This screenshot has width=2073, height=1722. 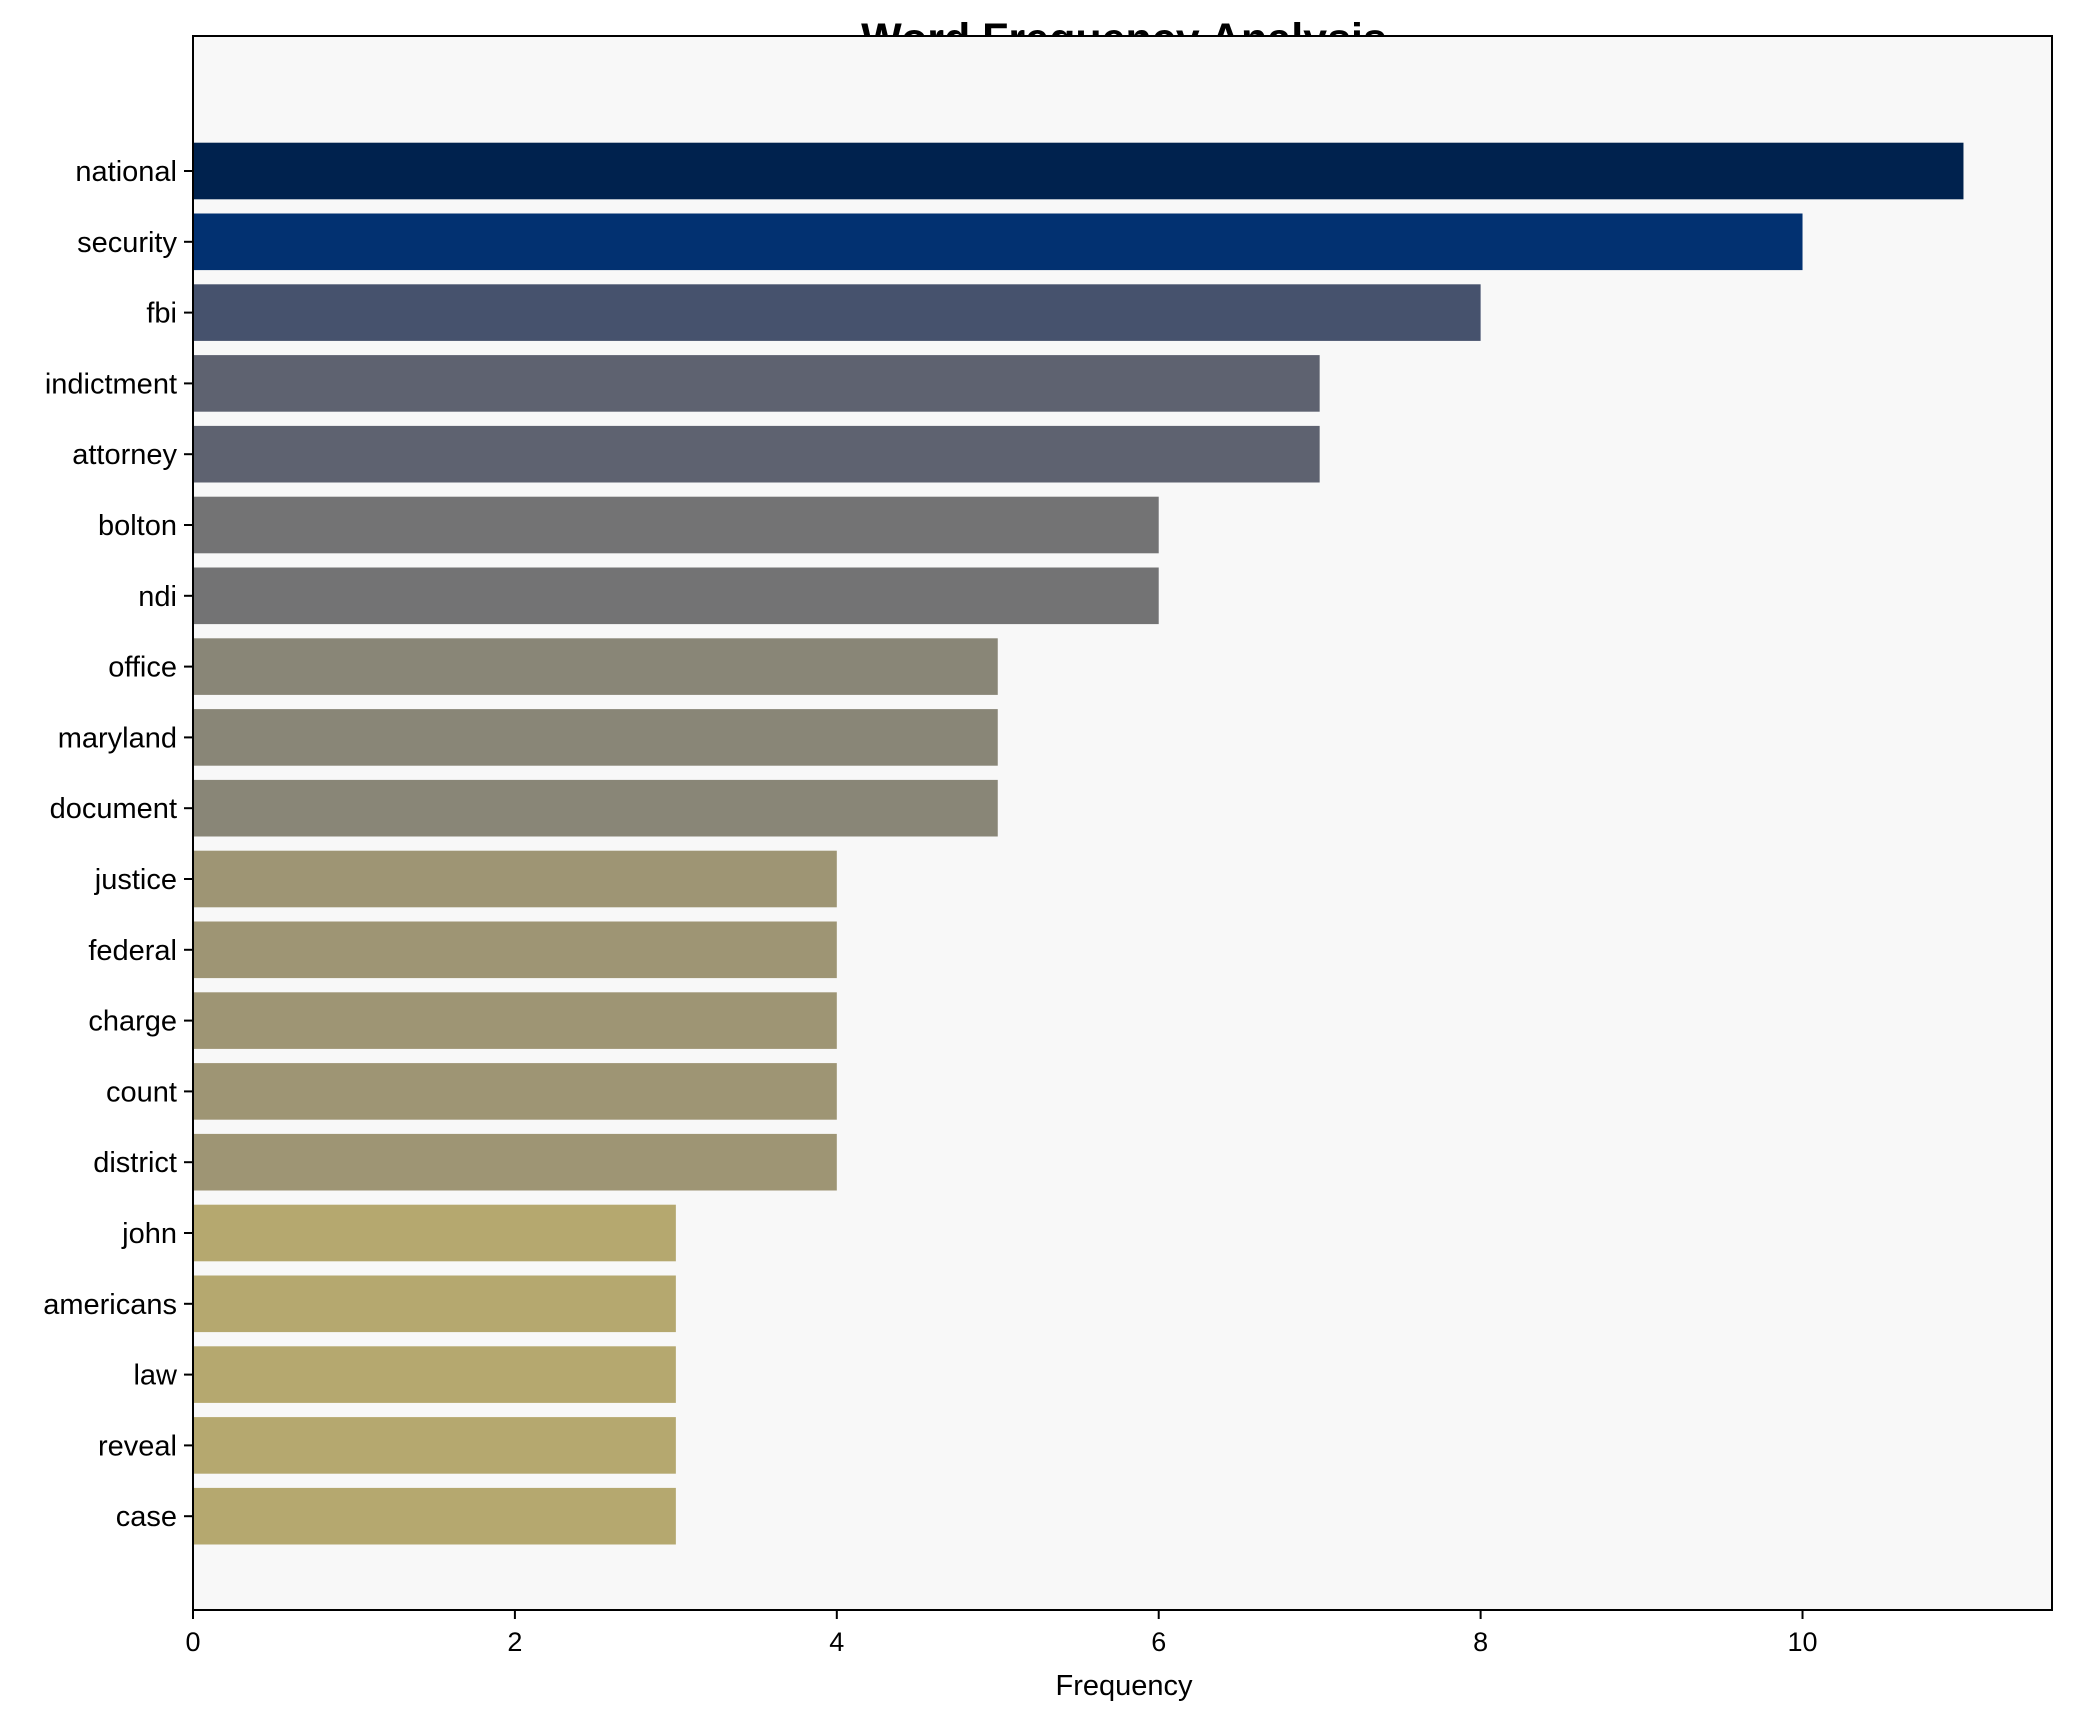 What do you see at coordinates (132, 1022) in the screenshot?
I see `y-tick-label: charge` at bounding box center [132, 1022].